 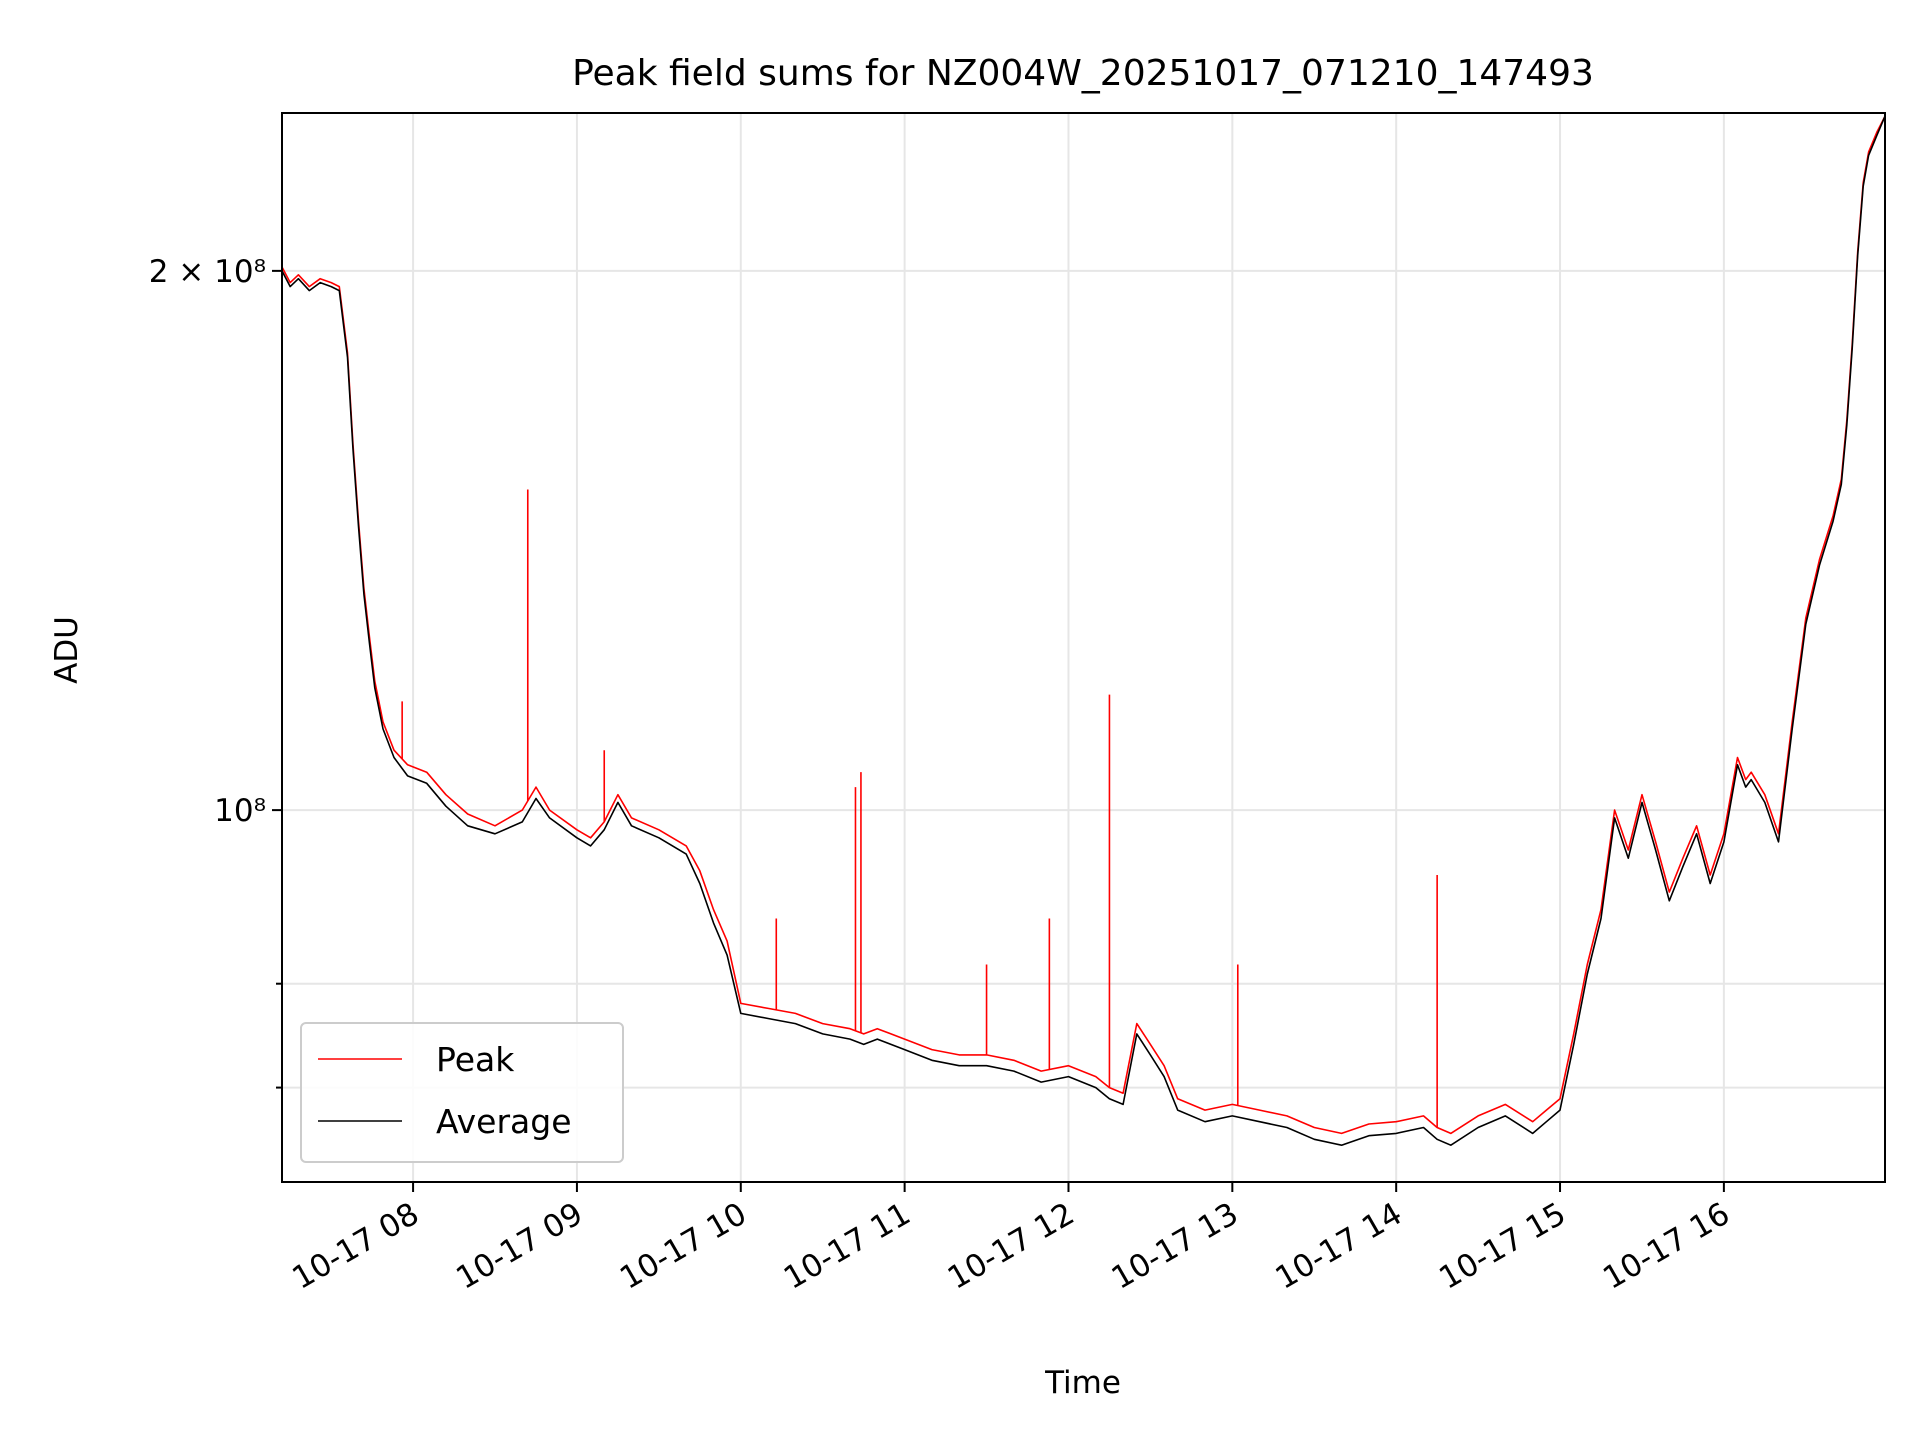 What do you see at coordinates (504, 1121) in the screenshot?
I see `legend-average-label: Average` at bounding box center [504, 1121].